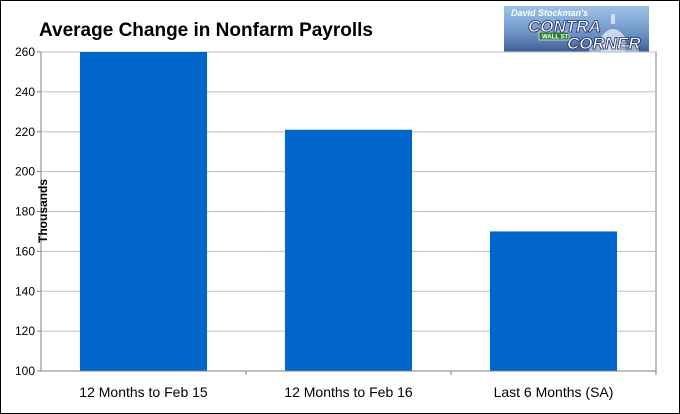 Image resolution: width=680 pixels, height=414 pixels. I want to click on logo-sign-text: WALL ST, so click(555, 38).